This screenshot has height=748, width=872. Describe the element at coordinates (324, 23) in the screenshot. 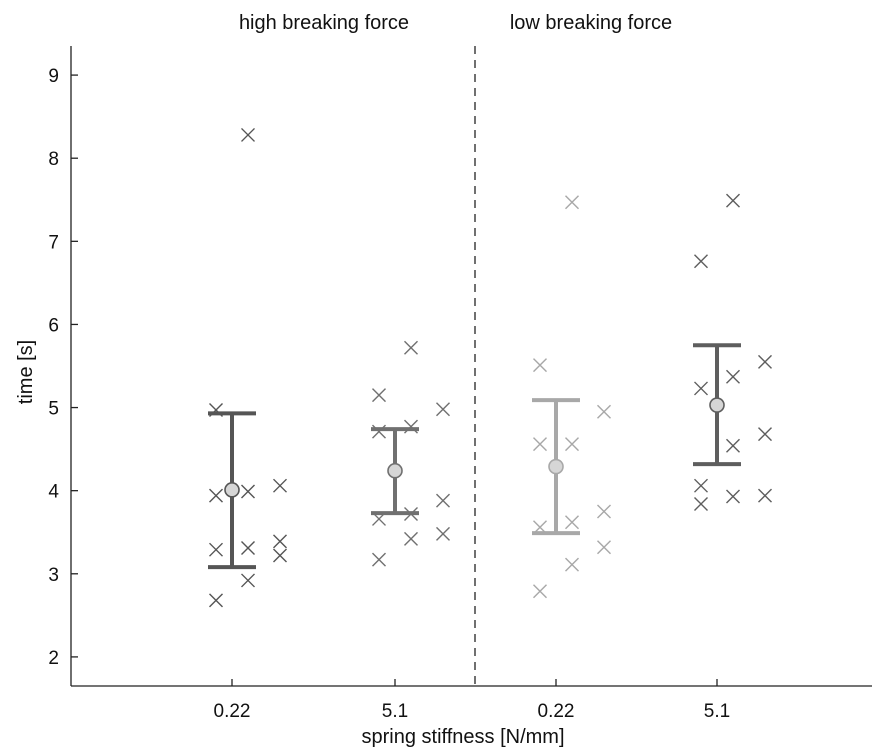

I see `group-title-high: high breaking force` at that location.